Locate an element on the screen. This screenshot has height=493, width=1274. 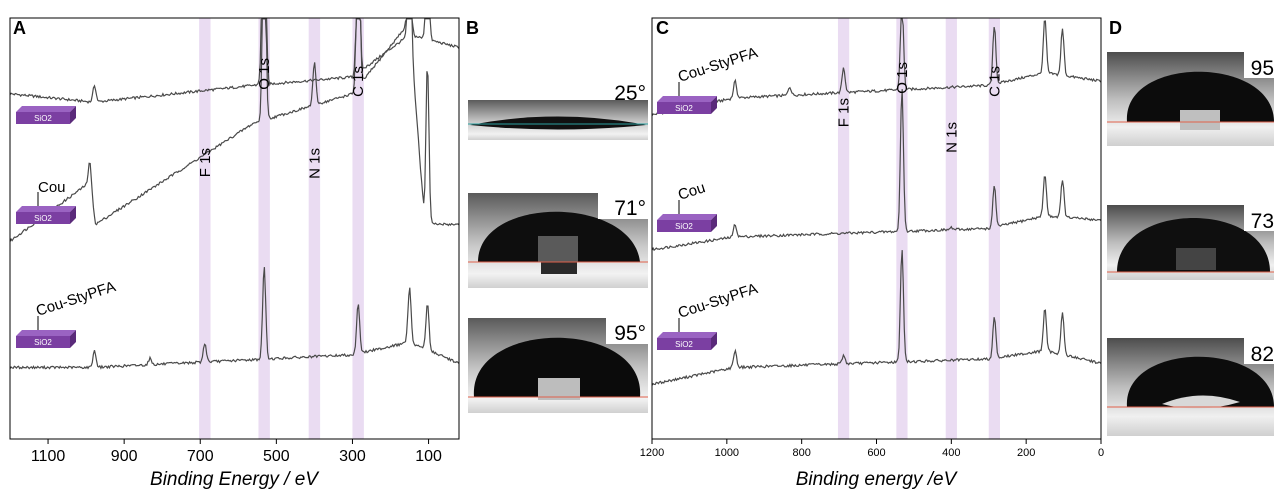
contact-angle-value: 73 is located at coordinates (1262, 221).